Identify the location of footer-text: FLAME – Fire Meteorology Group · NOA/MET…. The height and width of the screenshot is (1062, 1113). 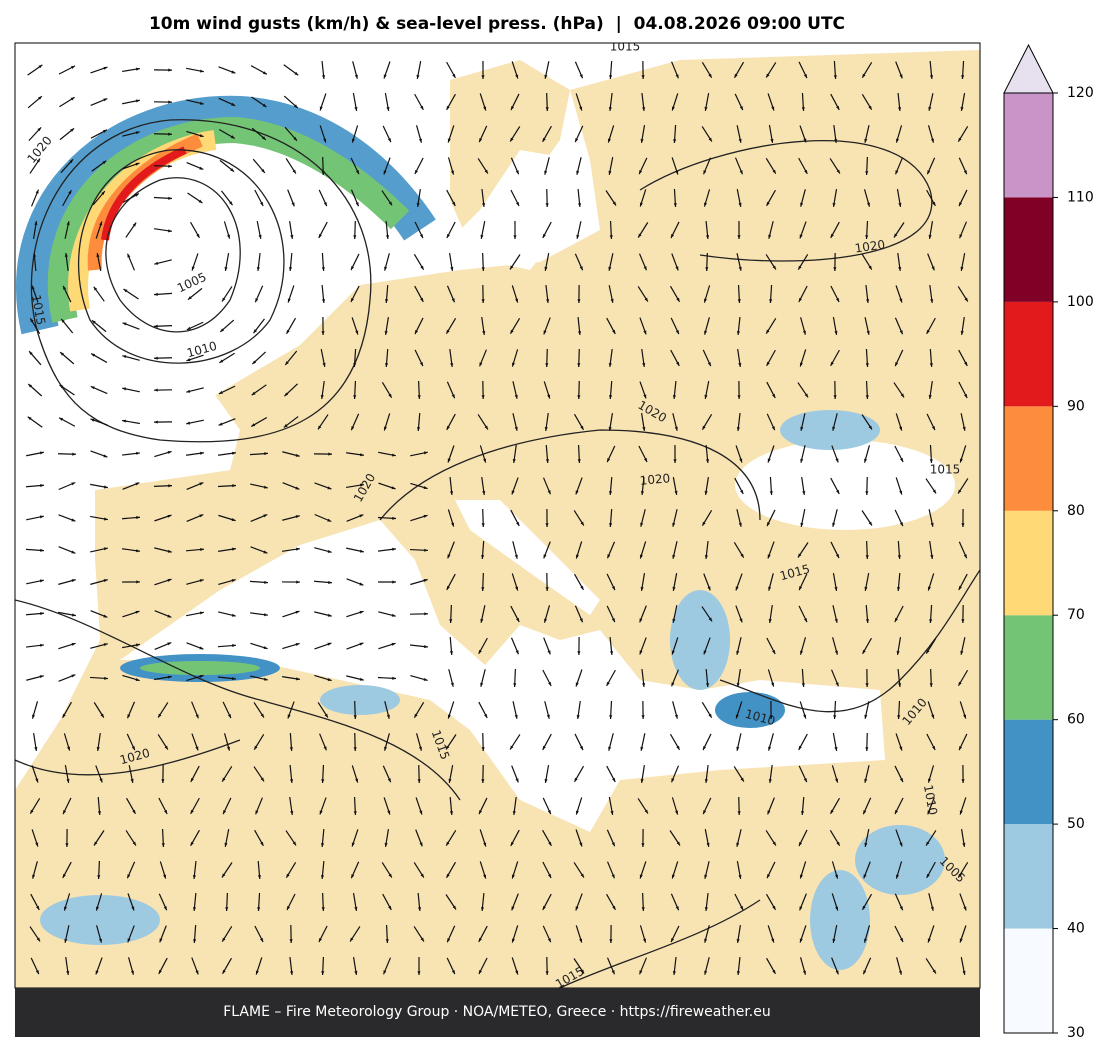
(497, 1012).